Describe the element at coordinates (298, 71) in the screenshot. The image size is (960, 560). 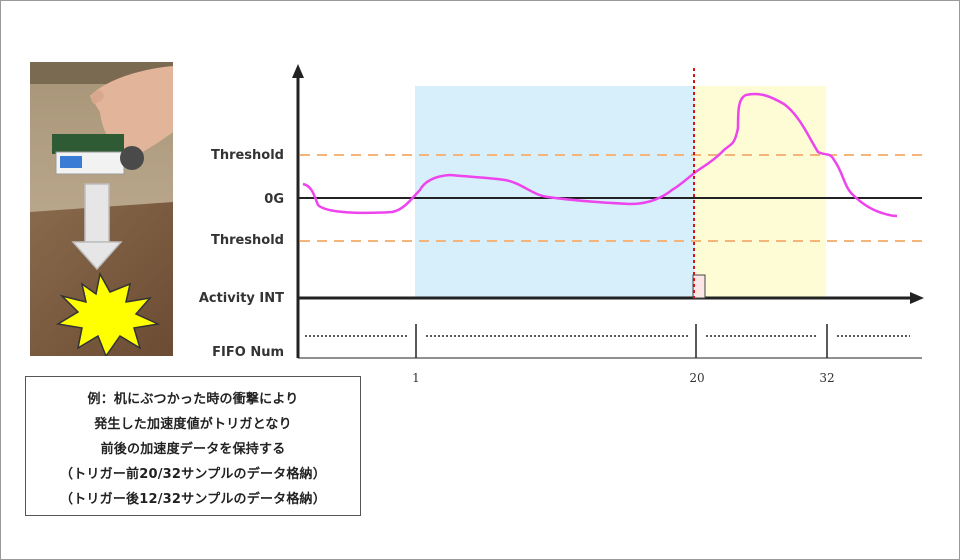
I see `y-axis-arrow` at that location.